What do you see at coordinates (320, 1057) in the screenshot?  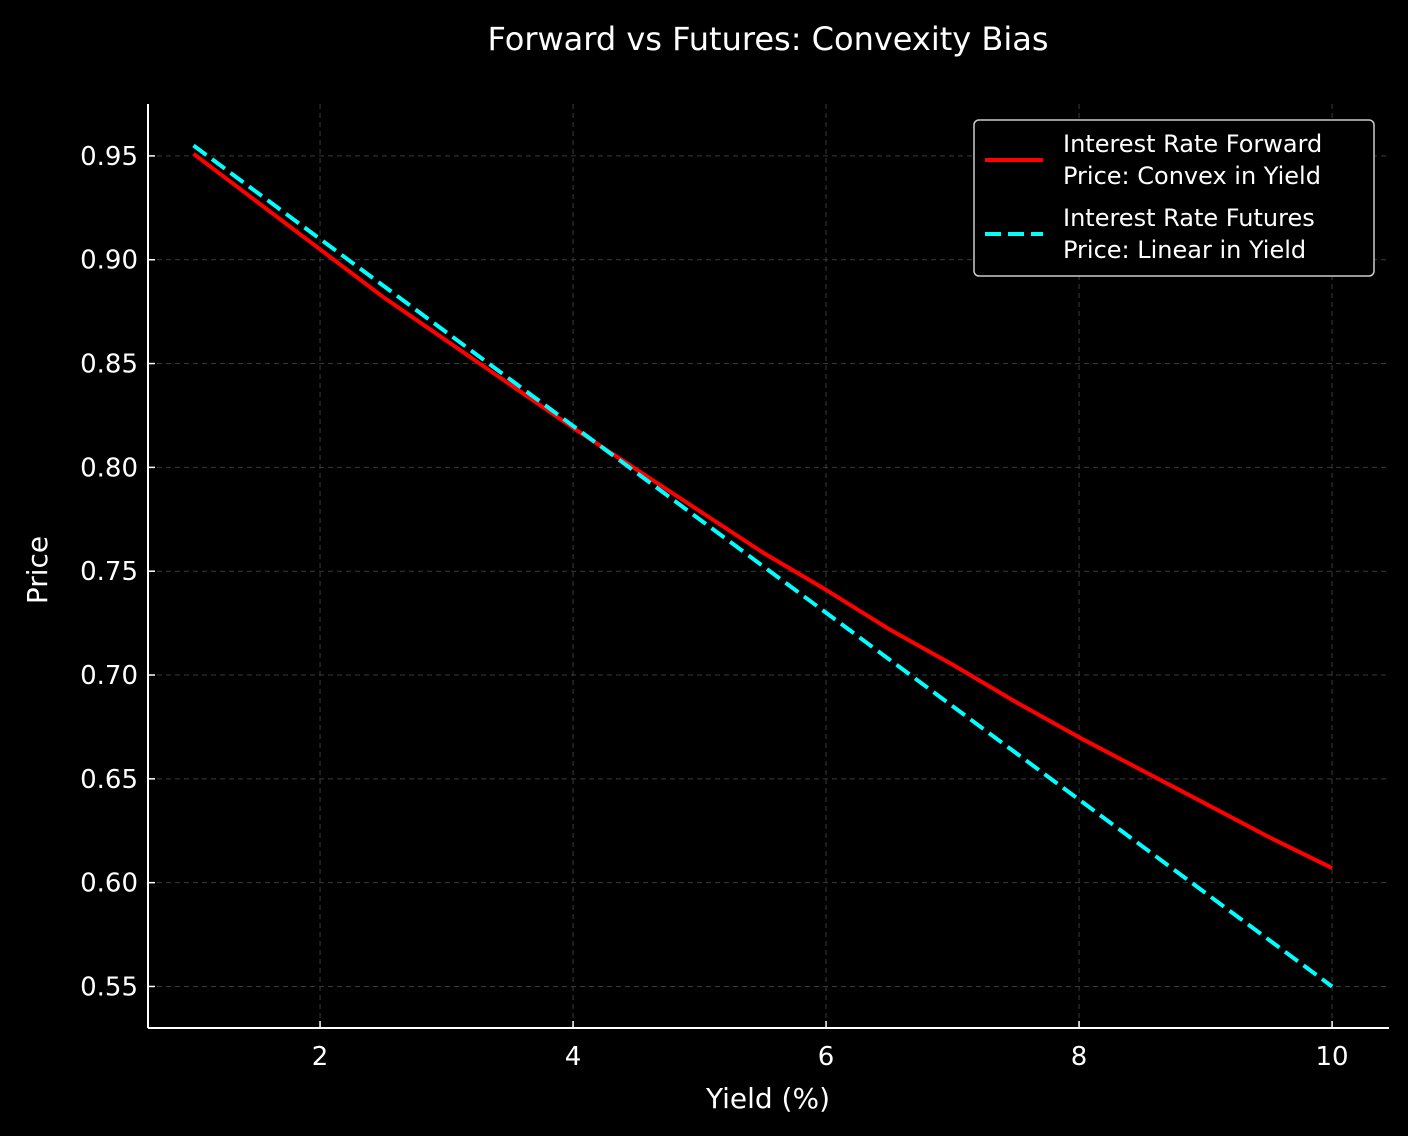 I see `x-tick-label: 2` at bounding box center [320, 1057].